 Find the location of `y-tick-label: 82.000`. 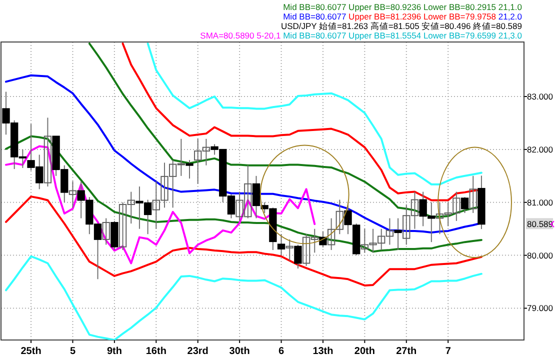

y-tick-label: 82.000 is located at coordinates (540, 149).